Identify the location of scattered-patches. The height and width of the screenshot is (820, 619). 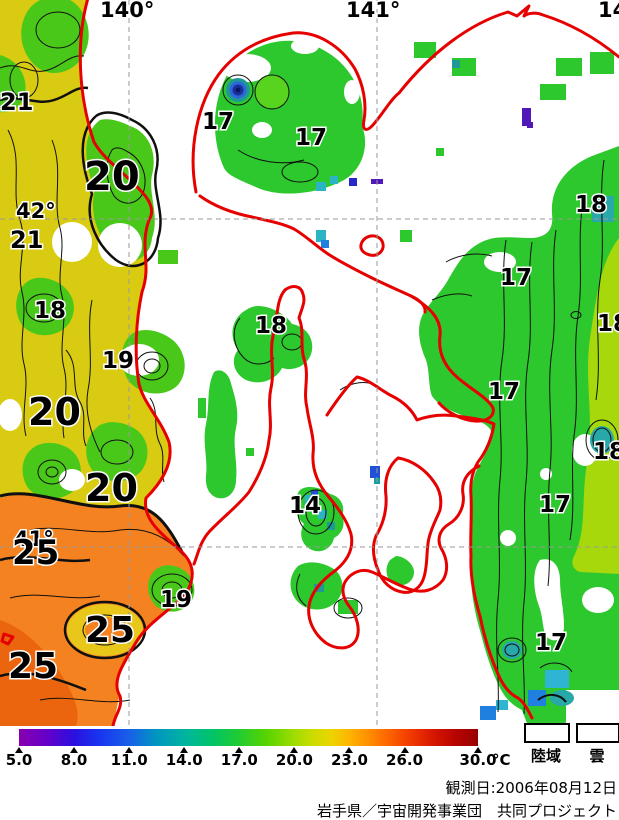
(507, 142).